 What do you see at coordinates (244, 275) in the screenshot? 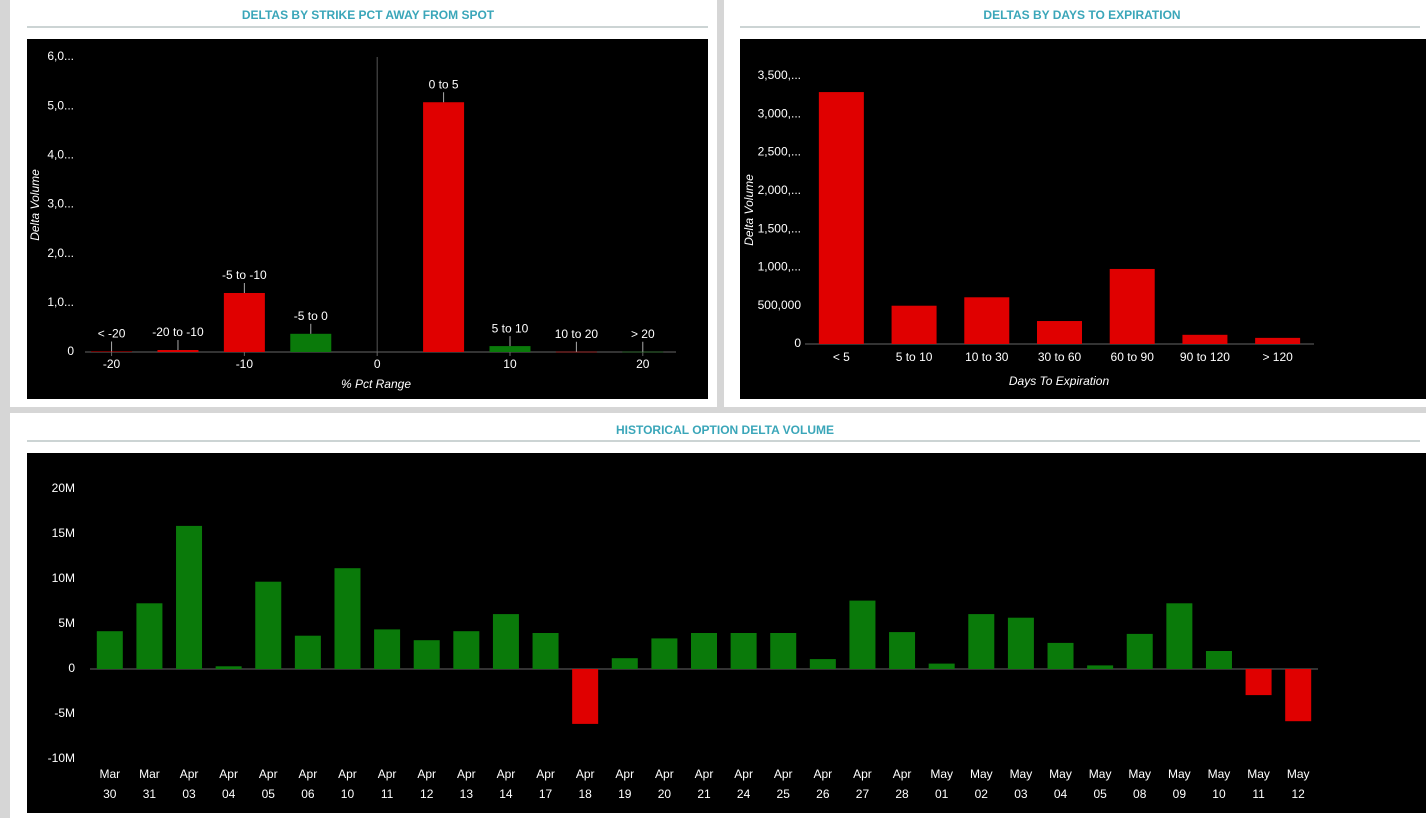
I see `data-label: -5 to -10` at bounding box center [244, 275].